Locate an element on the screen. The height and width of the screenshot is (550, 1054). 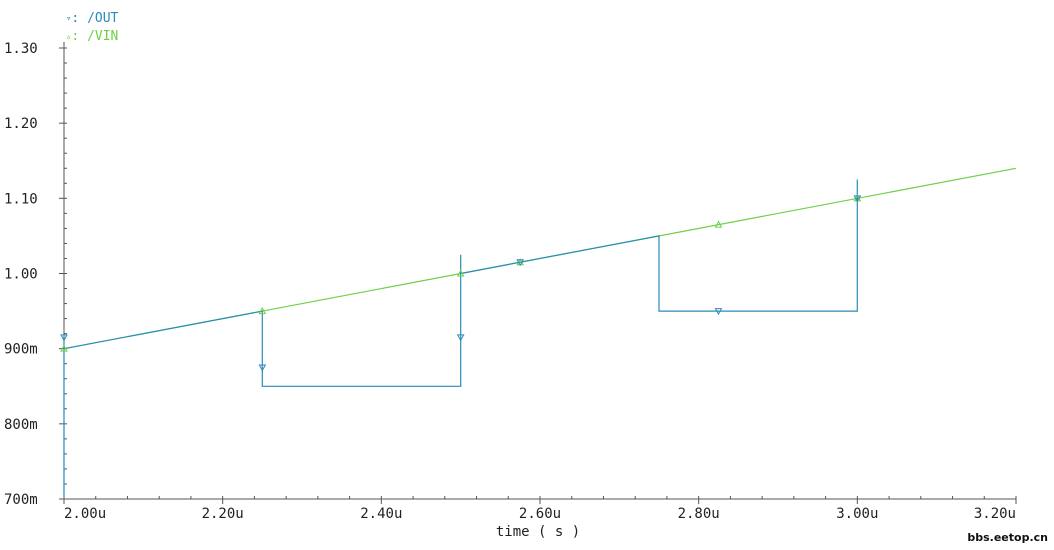
y-tick-label: 900m is located at coordinates (21, 350).